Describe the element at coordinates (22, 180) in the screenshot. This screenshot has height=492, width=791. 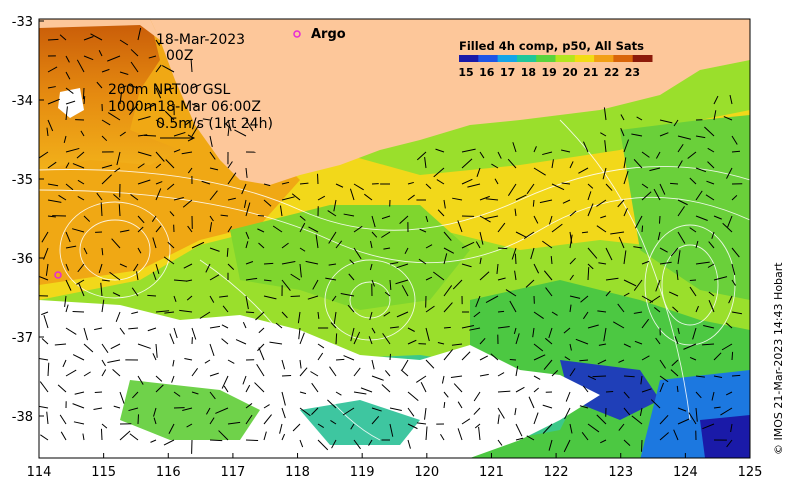
I see `y-tick-label: -35` at that location.